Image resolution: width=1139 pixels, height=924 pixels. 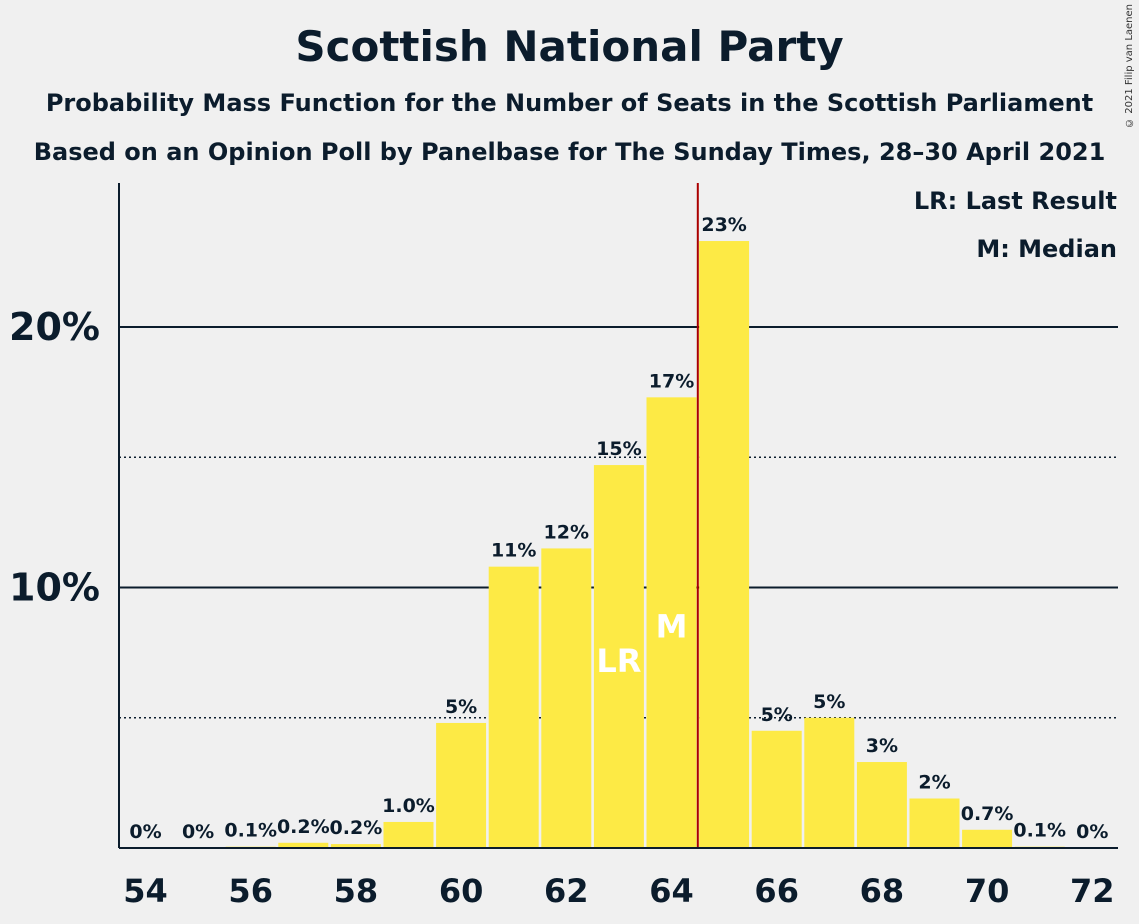 What do you see at coordinates (882, 891) in the screenshot?
I see `x-tick-label: 68` at bounding box center [882, 891].